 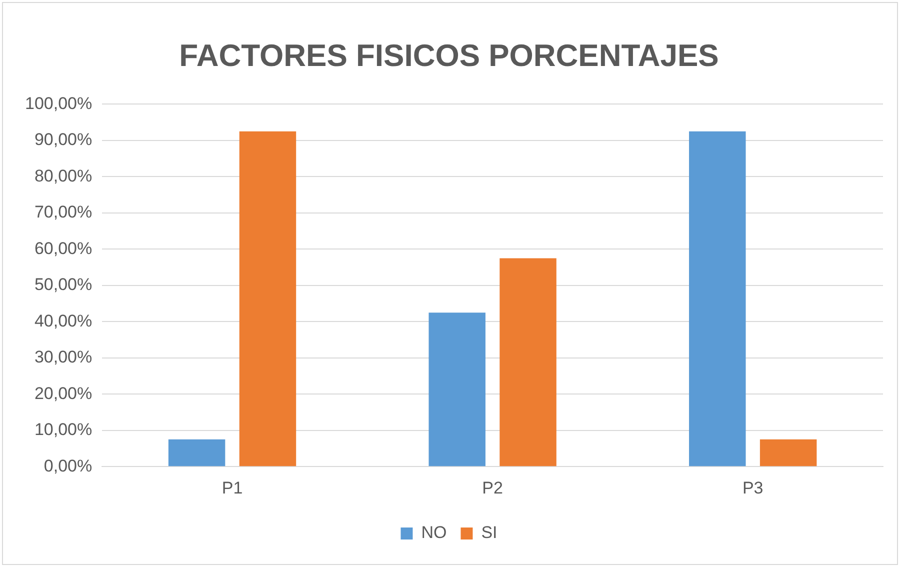 I want to click on y-tick-label: 20,00%, so click(x=63, y=393).